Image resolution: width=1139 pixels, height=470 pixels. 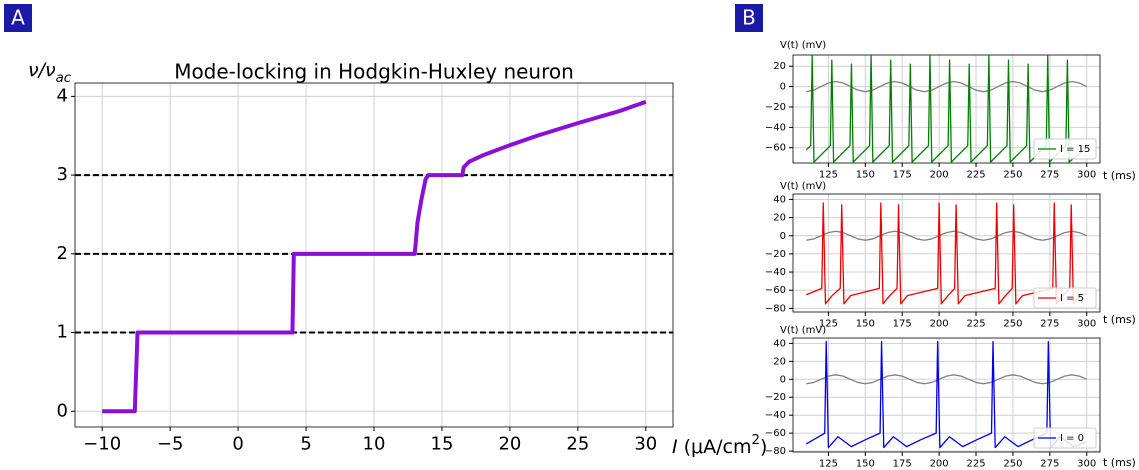 What do you see at coordinates (715, 447) in the screenshot?
I see `axis-label-part: (μA/cm` at bounding box center [715, 447].